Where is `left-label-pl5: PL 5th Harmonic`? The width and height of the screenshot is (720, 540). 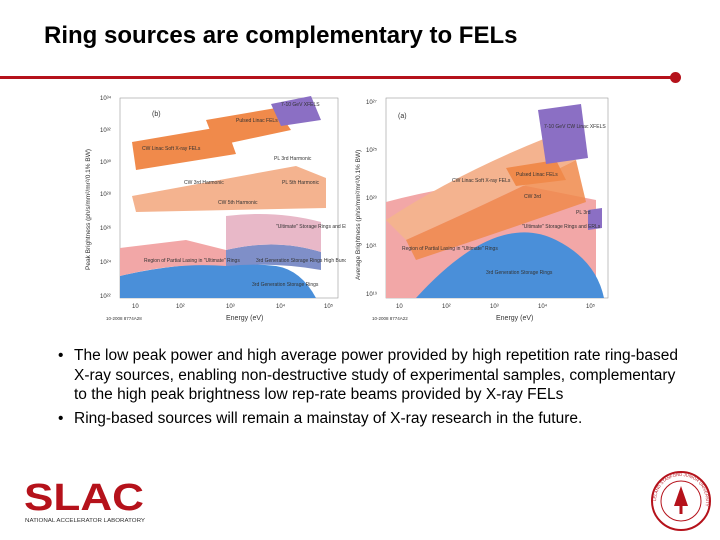
left-label-pl5: PL 5th Harmonic is located at coordinates (301, 183).